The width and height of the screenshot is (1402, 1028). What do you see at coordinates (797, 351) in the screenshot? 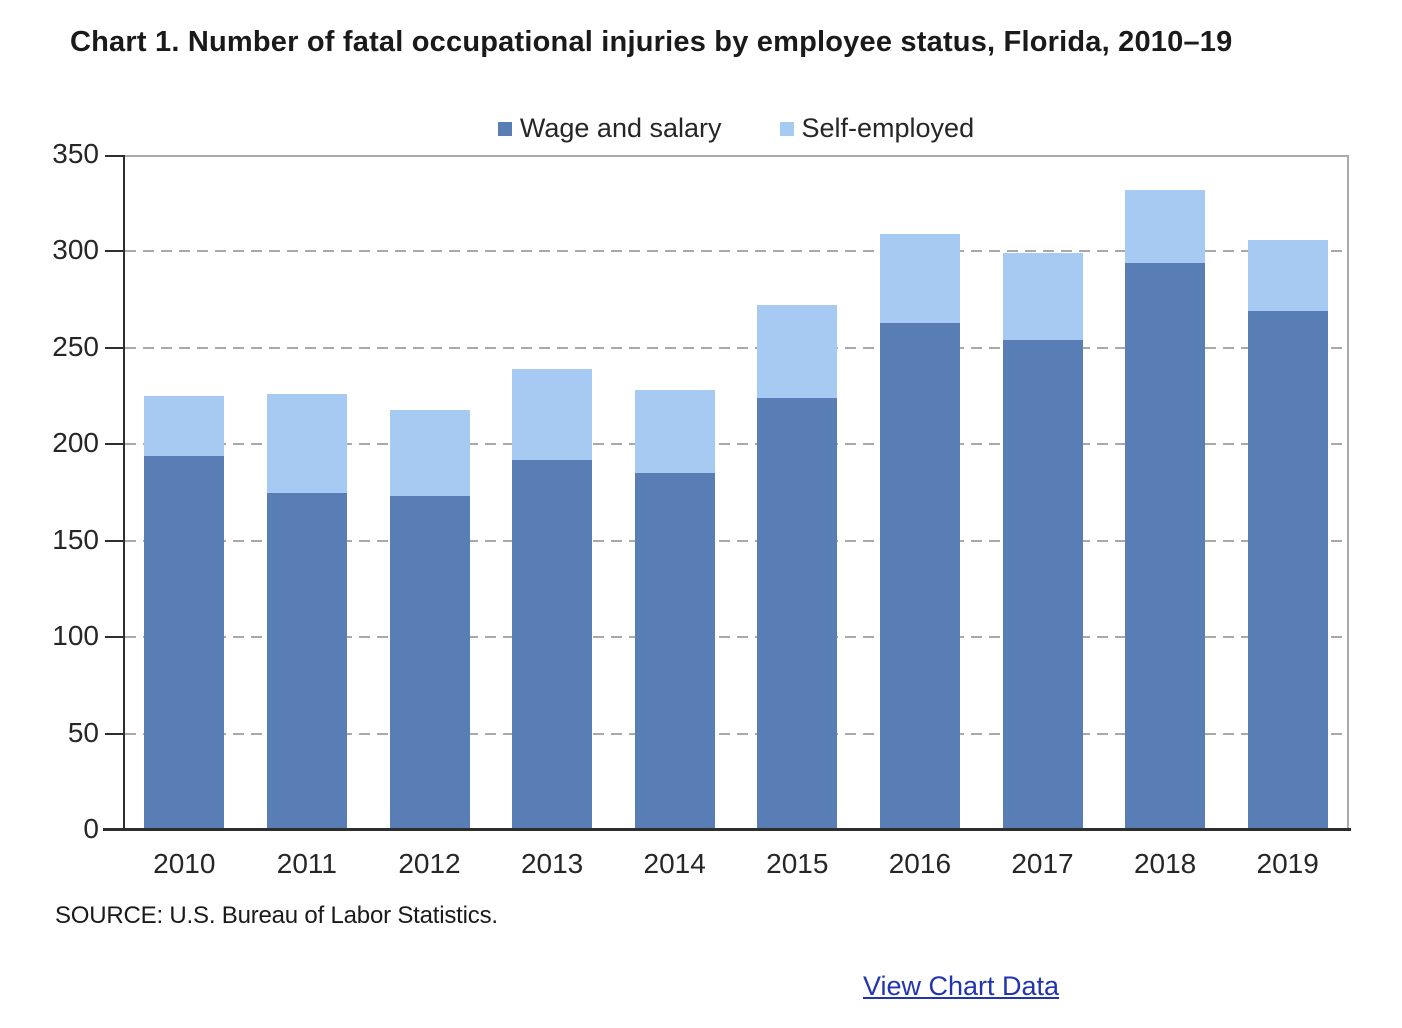
I see `bar-2015-self-employed` at bounding box center [797, 351].